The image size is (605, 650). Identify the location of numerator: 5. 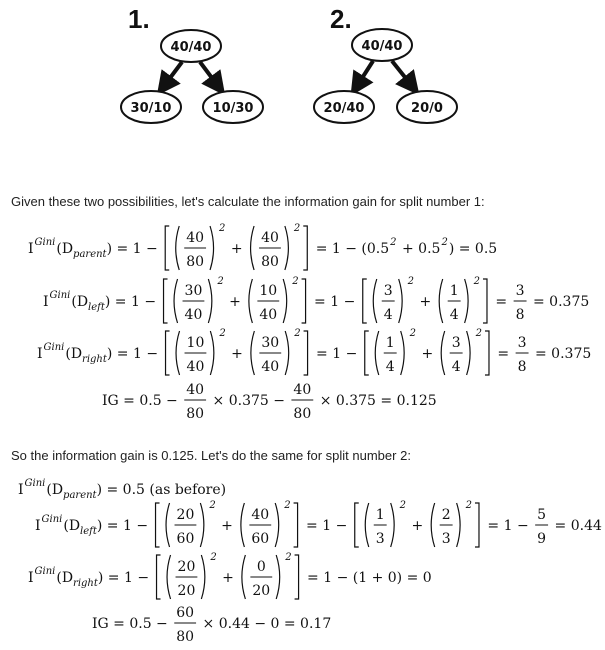
(541, 515).